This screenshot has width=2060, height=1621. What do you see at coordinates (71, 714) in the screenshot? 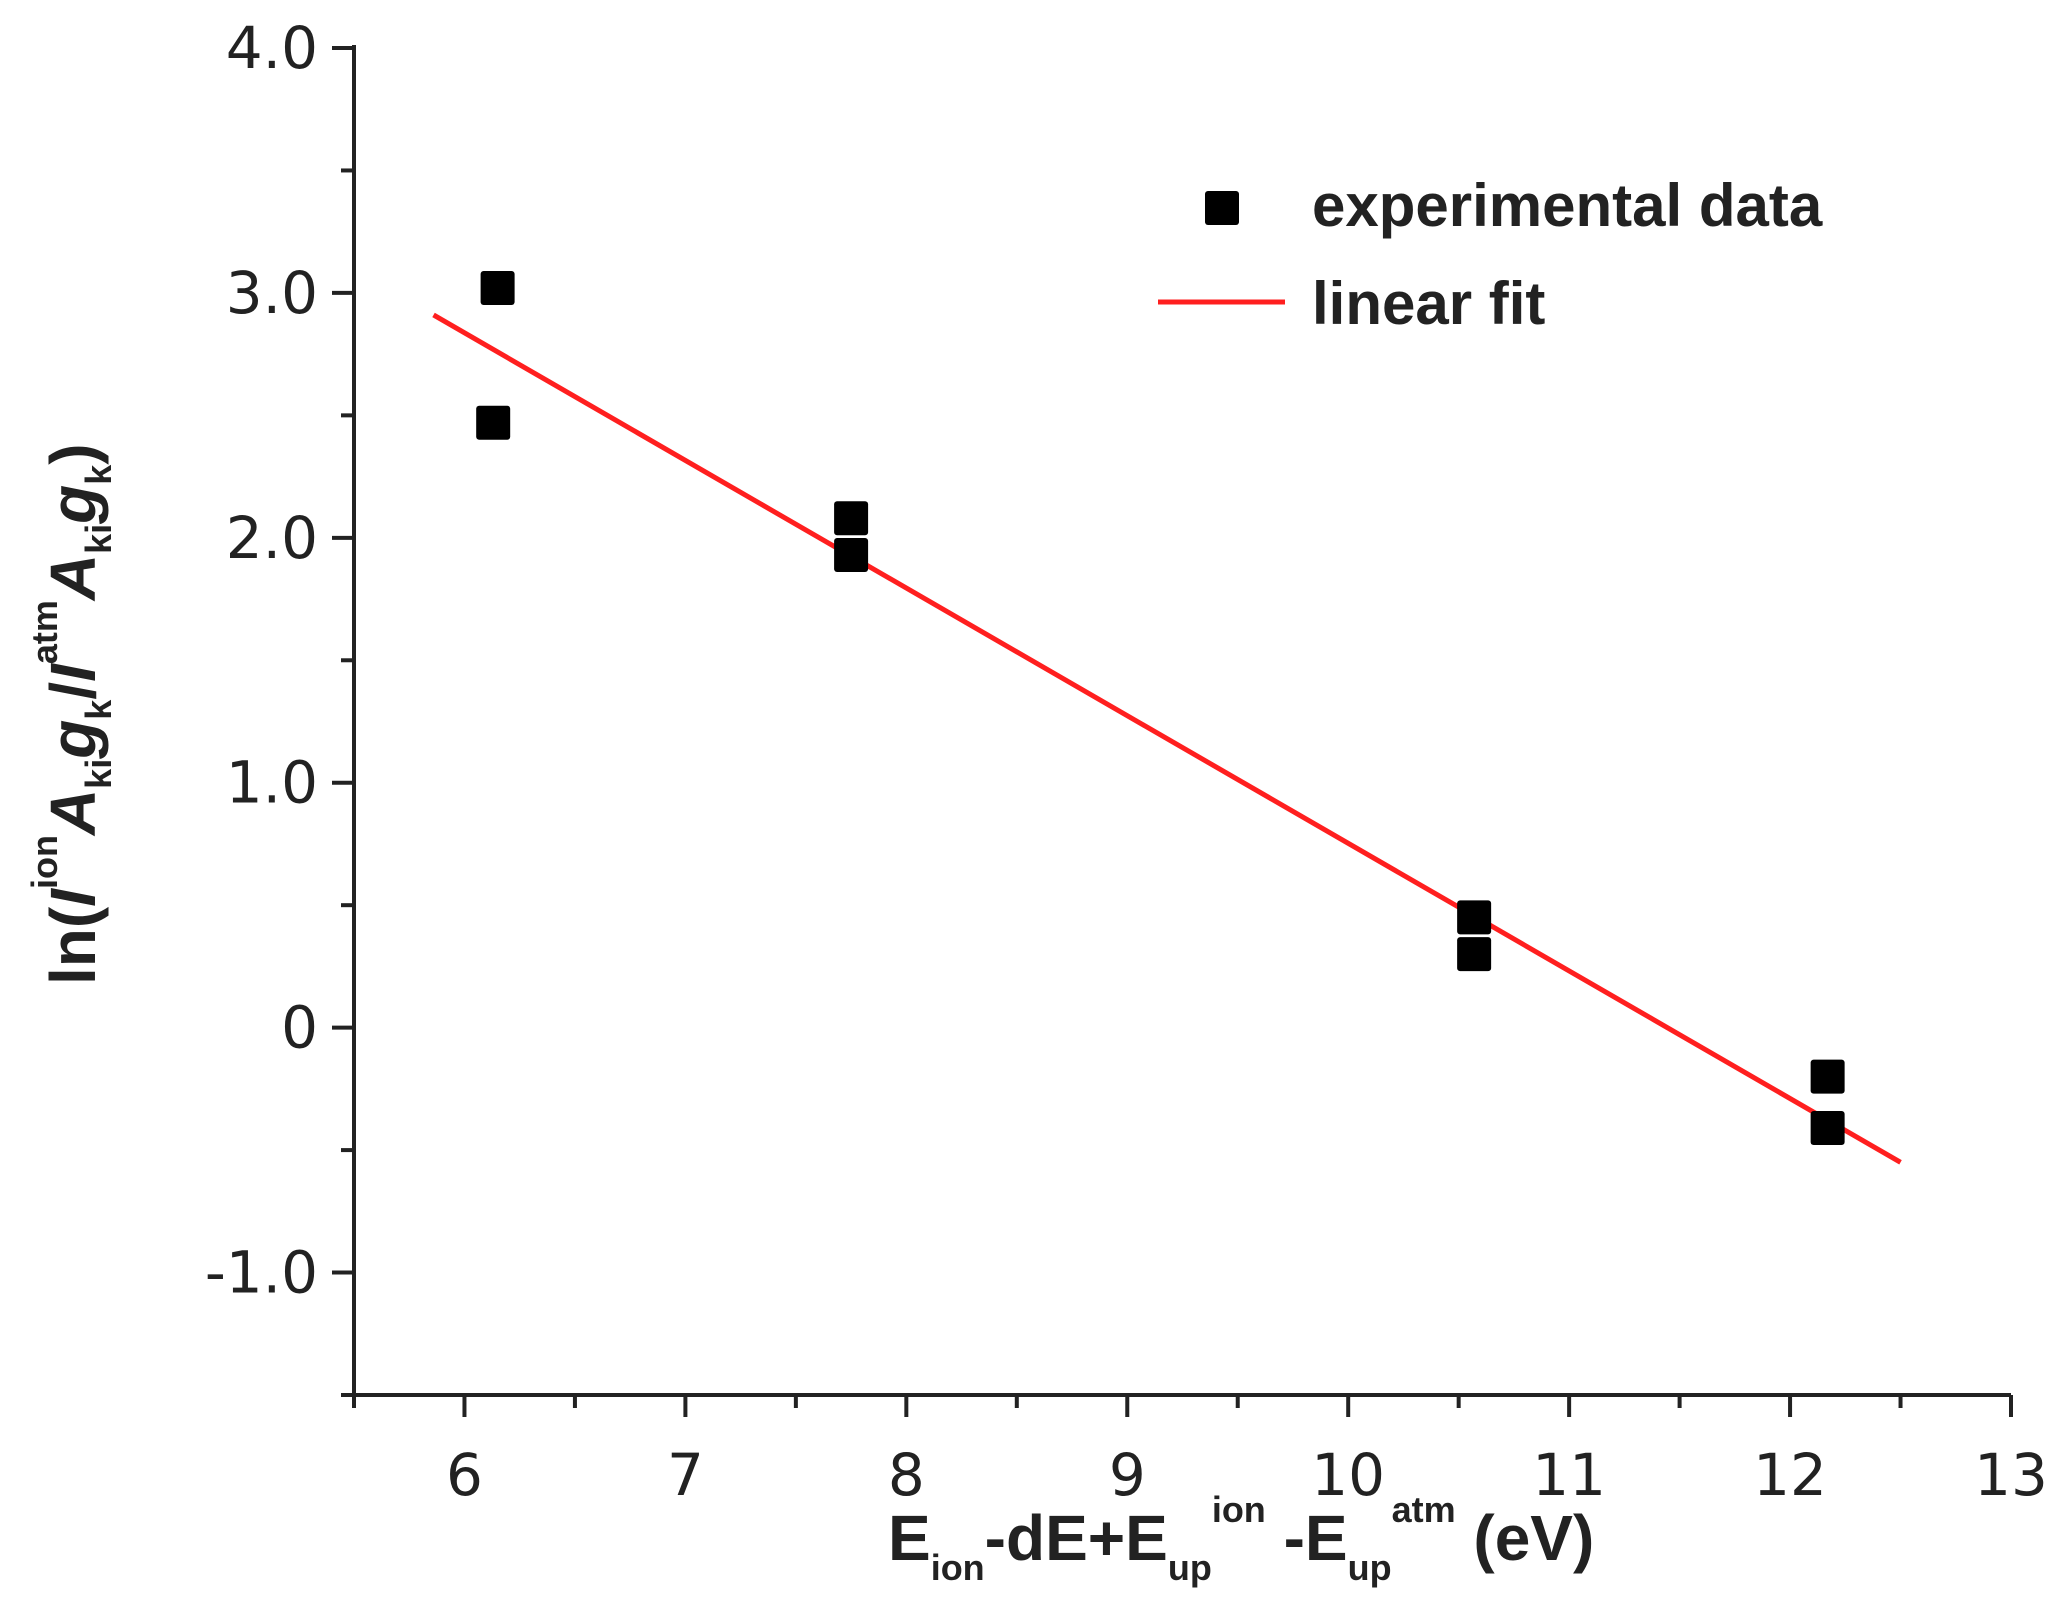
I see `y-axis-title: ln(IionAkigk/IatmAkigk)` at bounding box center [71, 714].